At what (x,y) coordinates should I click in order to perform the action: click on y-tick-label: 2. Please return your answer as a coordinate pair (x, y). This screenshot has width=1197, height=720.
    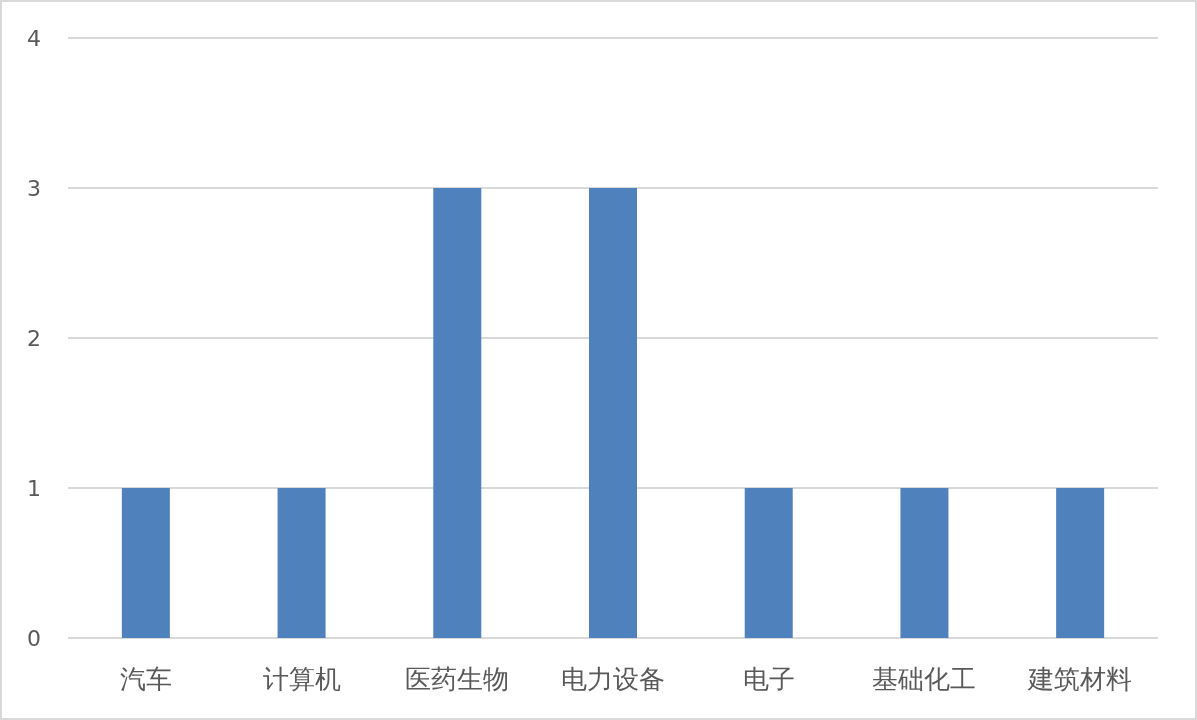
    Looking at the image, I should click on (34, 338).